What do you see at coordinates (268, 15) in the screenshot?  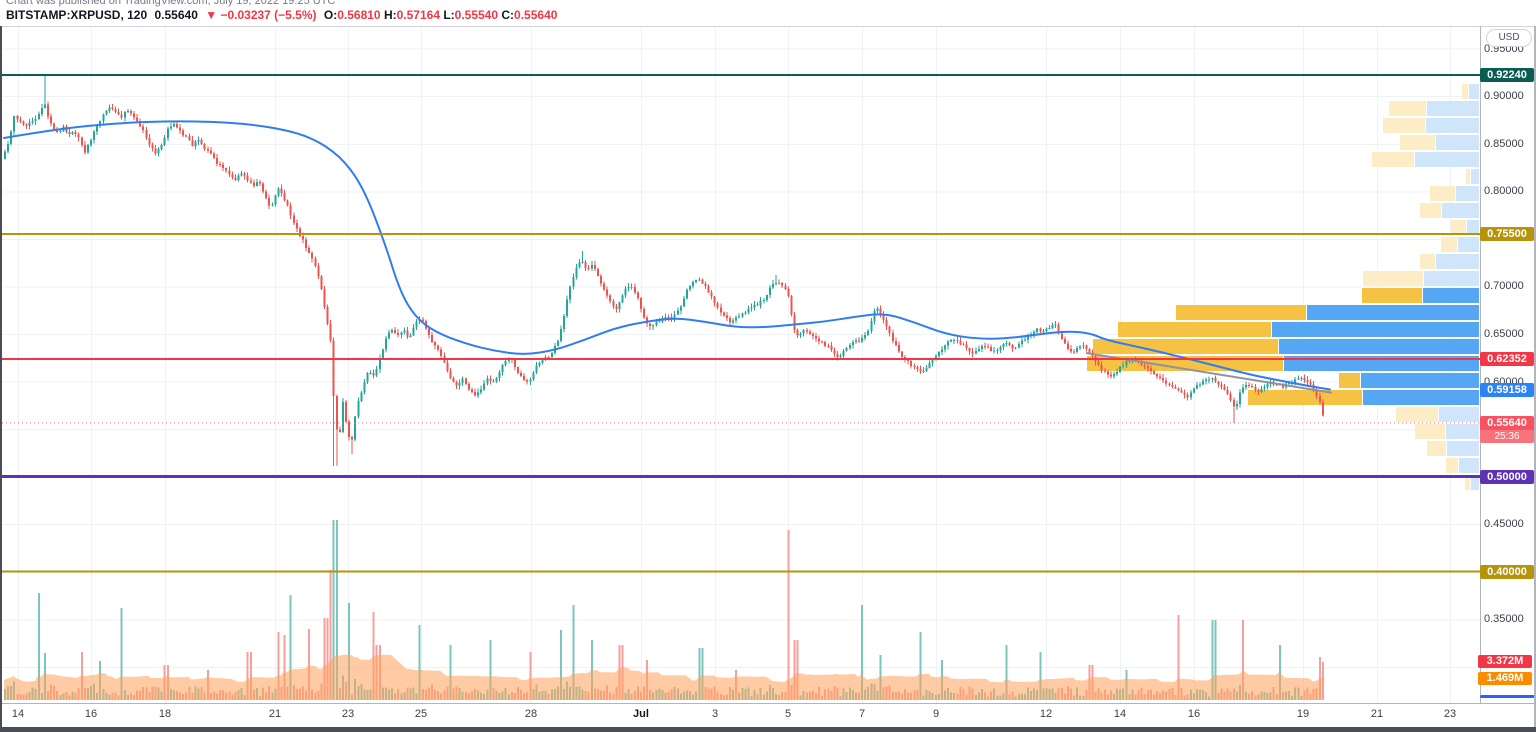 I see `price-change: −0.03237 (−5.5%)` at bounding box center [268, 15].